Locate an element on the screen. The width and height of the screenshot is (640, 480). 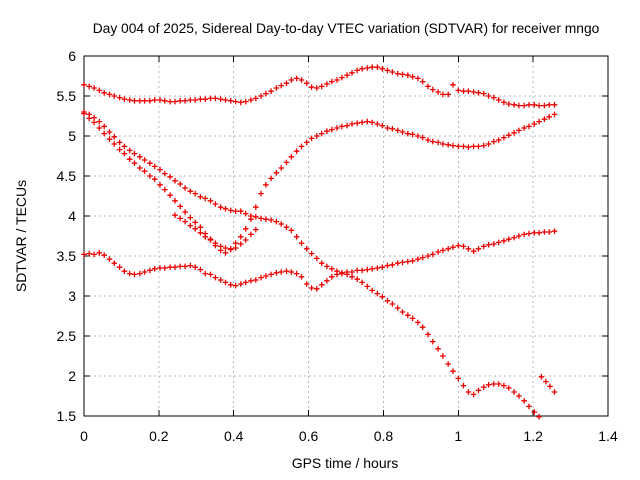
x-tick-label: 0 is located at coordinates (84, 436).